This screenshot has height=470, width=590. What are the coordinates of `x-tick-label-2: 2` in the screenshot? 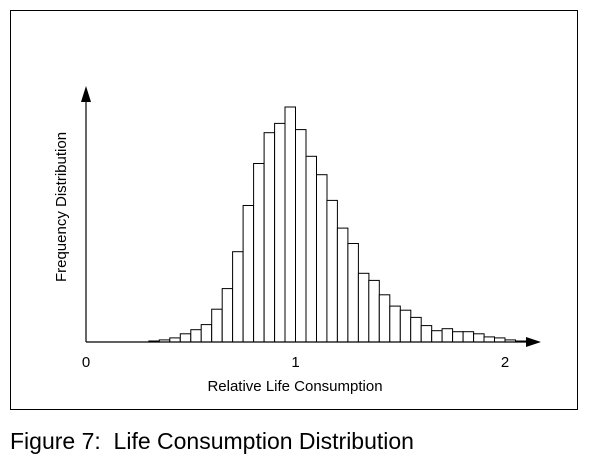 It's located at (505, 362).